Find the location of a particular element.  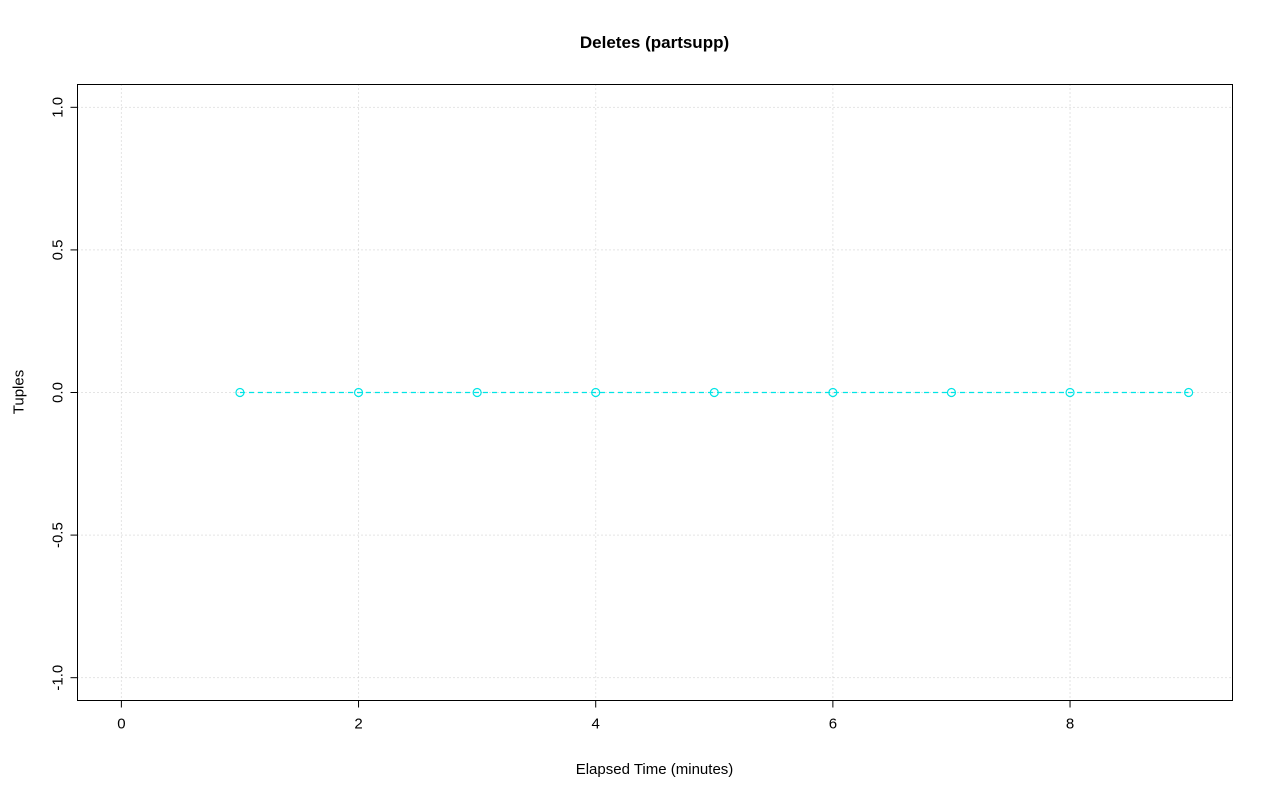

y-axis-tick-label: -0.5 is located at coordinates (58, 535).